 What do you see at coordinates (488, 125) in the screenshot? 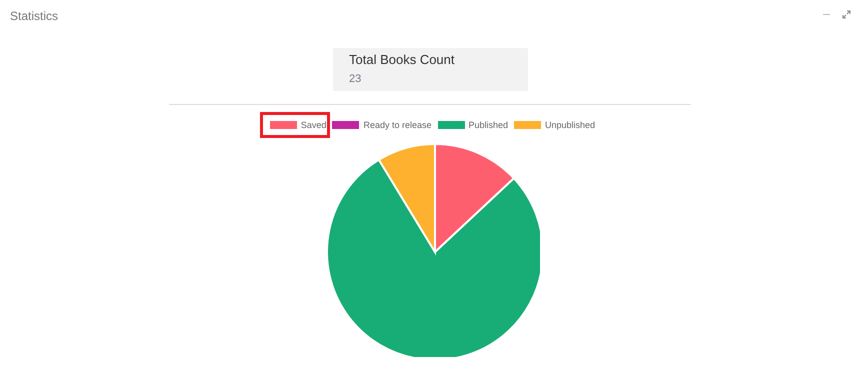
I see `legend-label: Published` at bounding box center [488, 125].